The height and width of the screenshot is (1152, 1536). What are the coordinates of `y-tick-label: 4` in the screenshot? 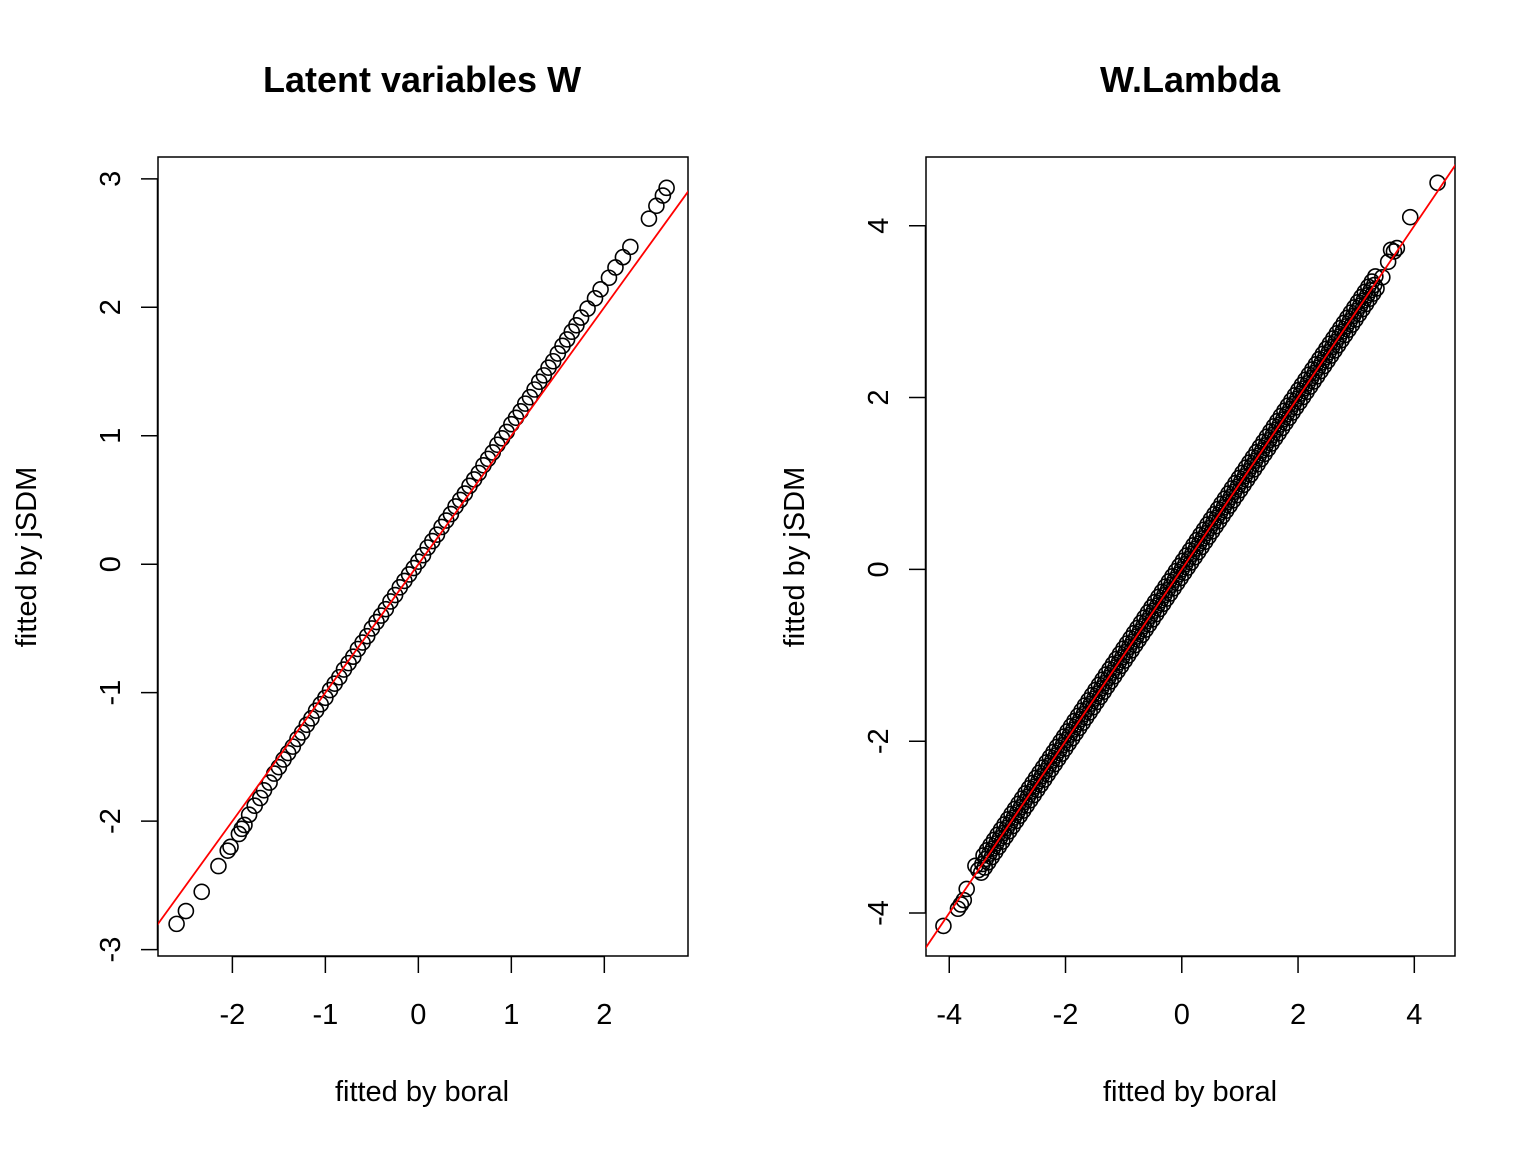 It's located at (879, 226).